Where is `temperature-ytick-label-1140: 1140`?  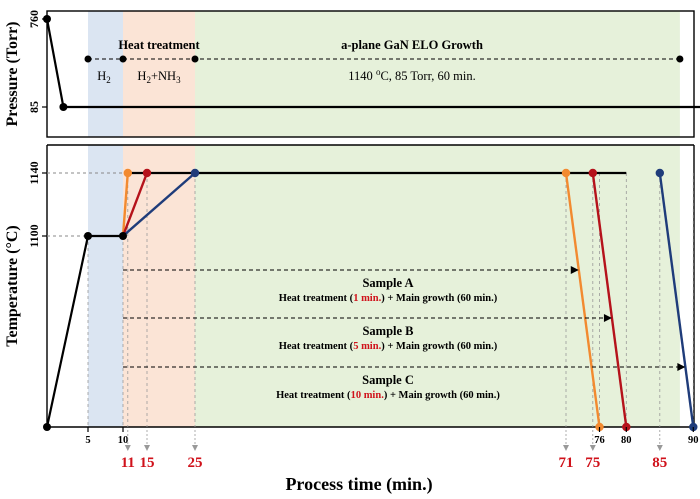 temperature-ytick-label-1140: 1140 is located at coordinates (34, 172).